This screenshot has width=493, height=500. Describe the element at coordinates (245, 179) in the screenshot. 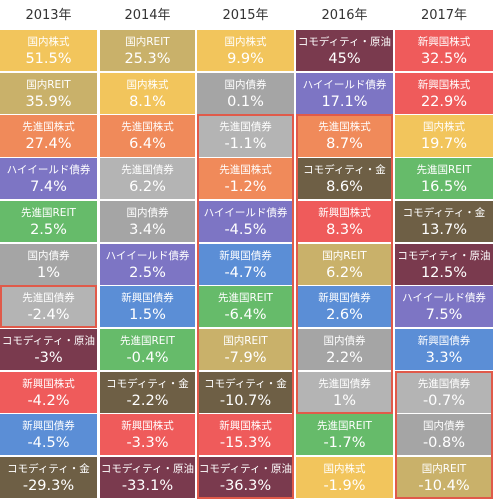

I see `ranking-cell: 先進国株式 -1.2%` at that location.